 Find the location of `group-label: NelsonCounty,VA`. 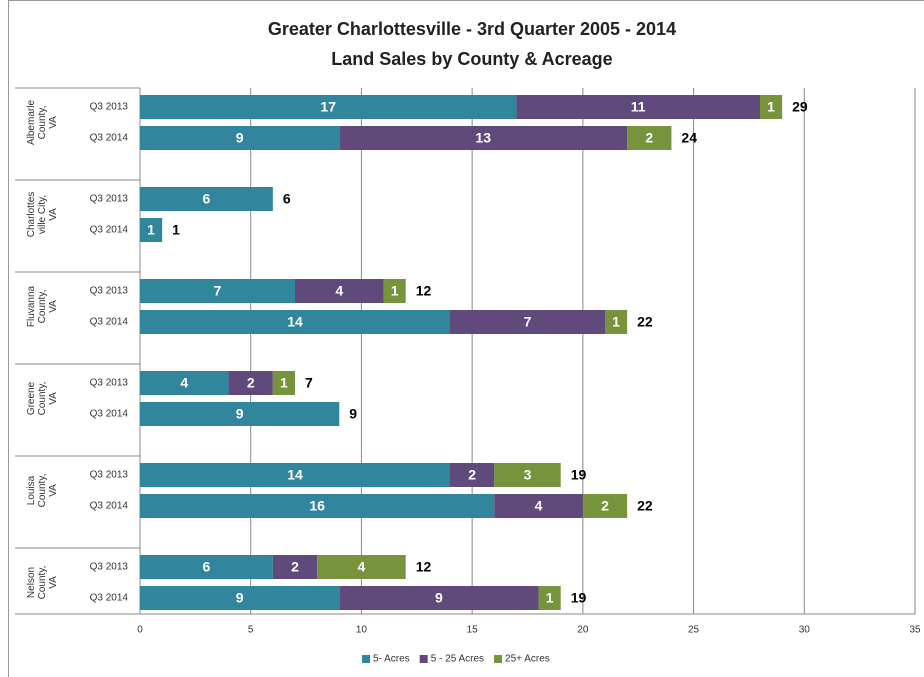

group-label: NelsonCounty,VA is located at coordinates (42, 583).